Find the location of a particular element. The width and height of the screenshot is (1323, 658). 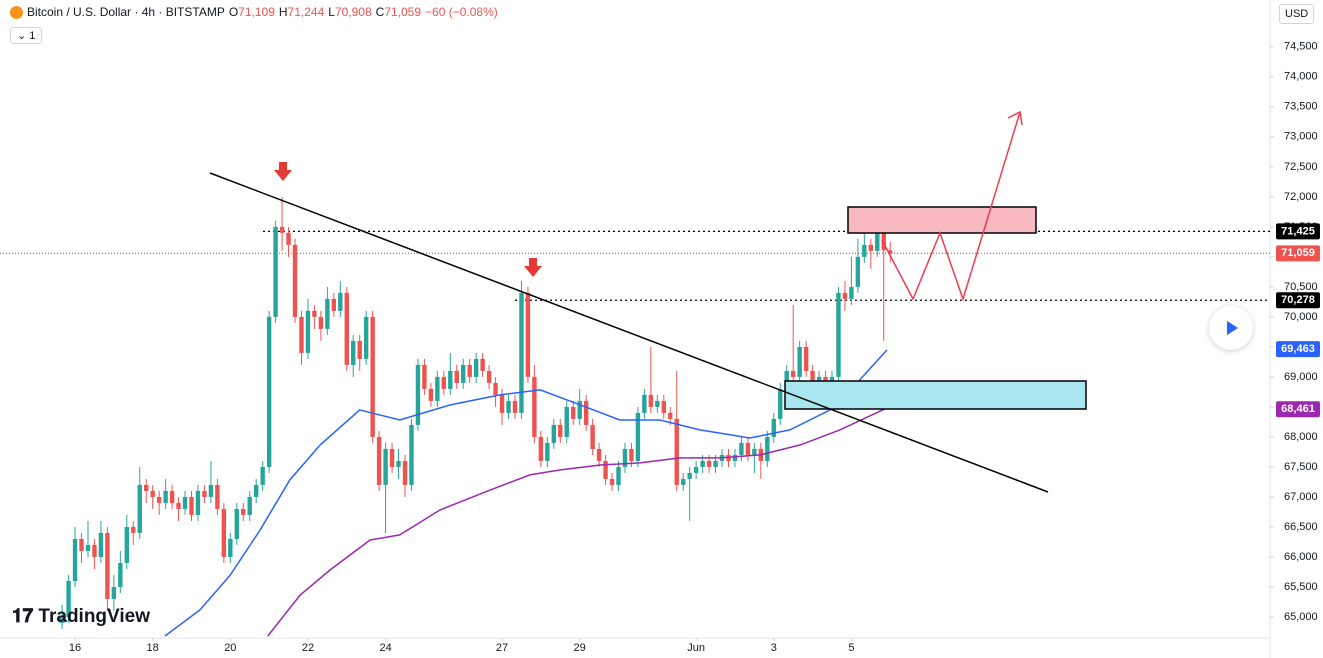

ohlc-item: C71,059 is located at coordinates (398, 12).